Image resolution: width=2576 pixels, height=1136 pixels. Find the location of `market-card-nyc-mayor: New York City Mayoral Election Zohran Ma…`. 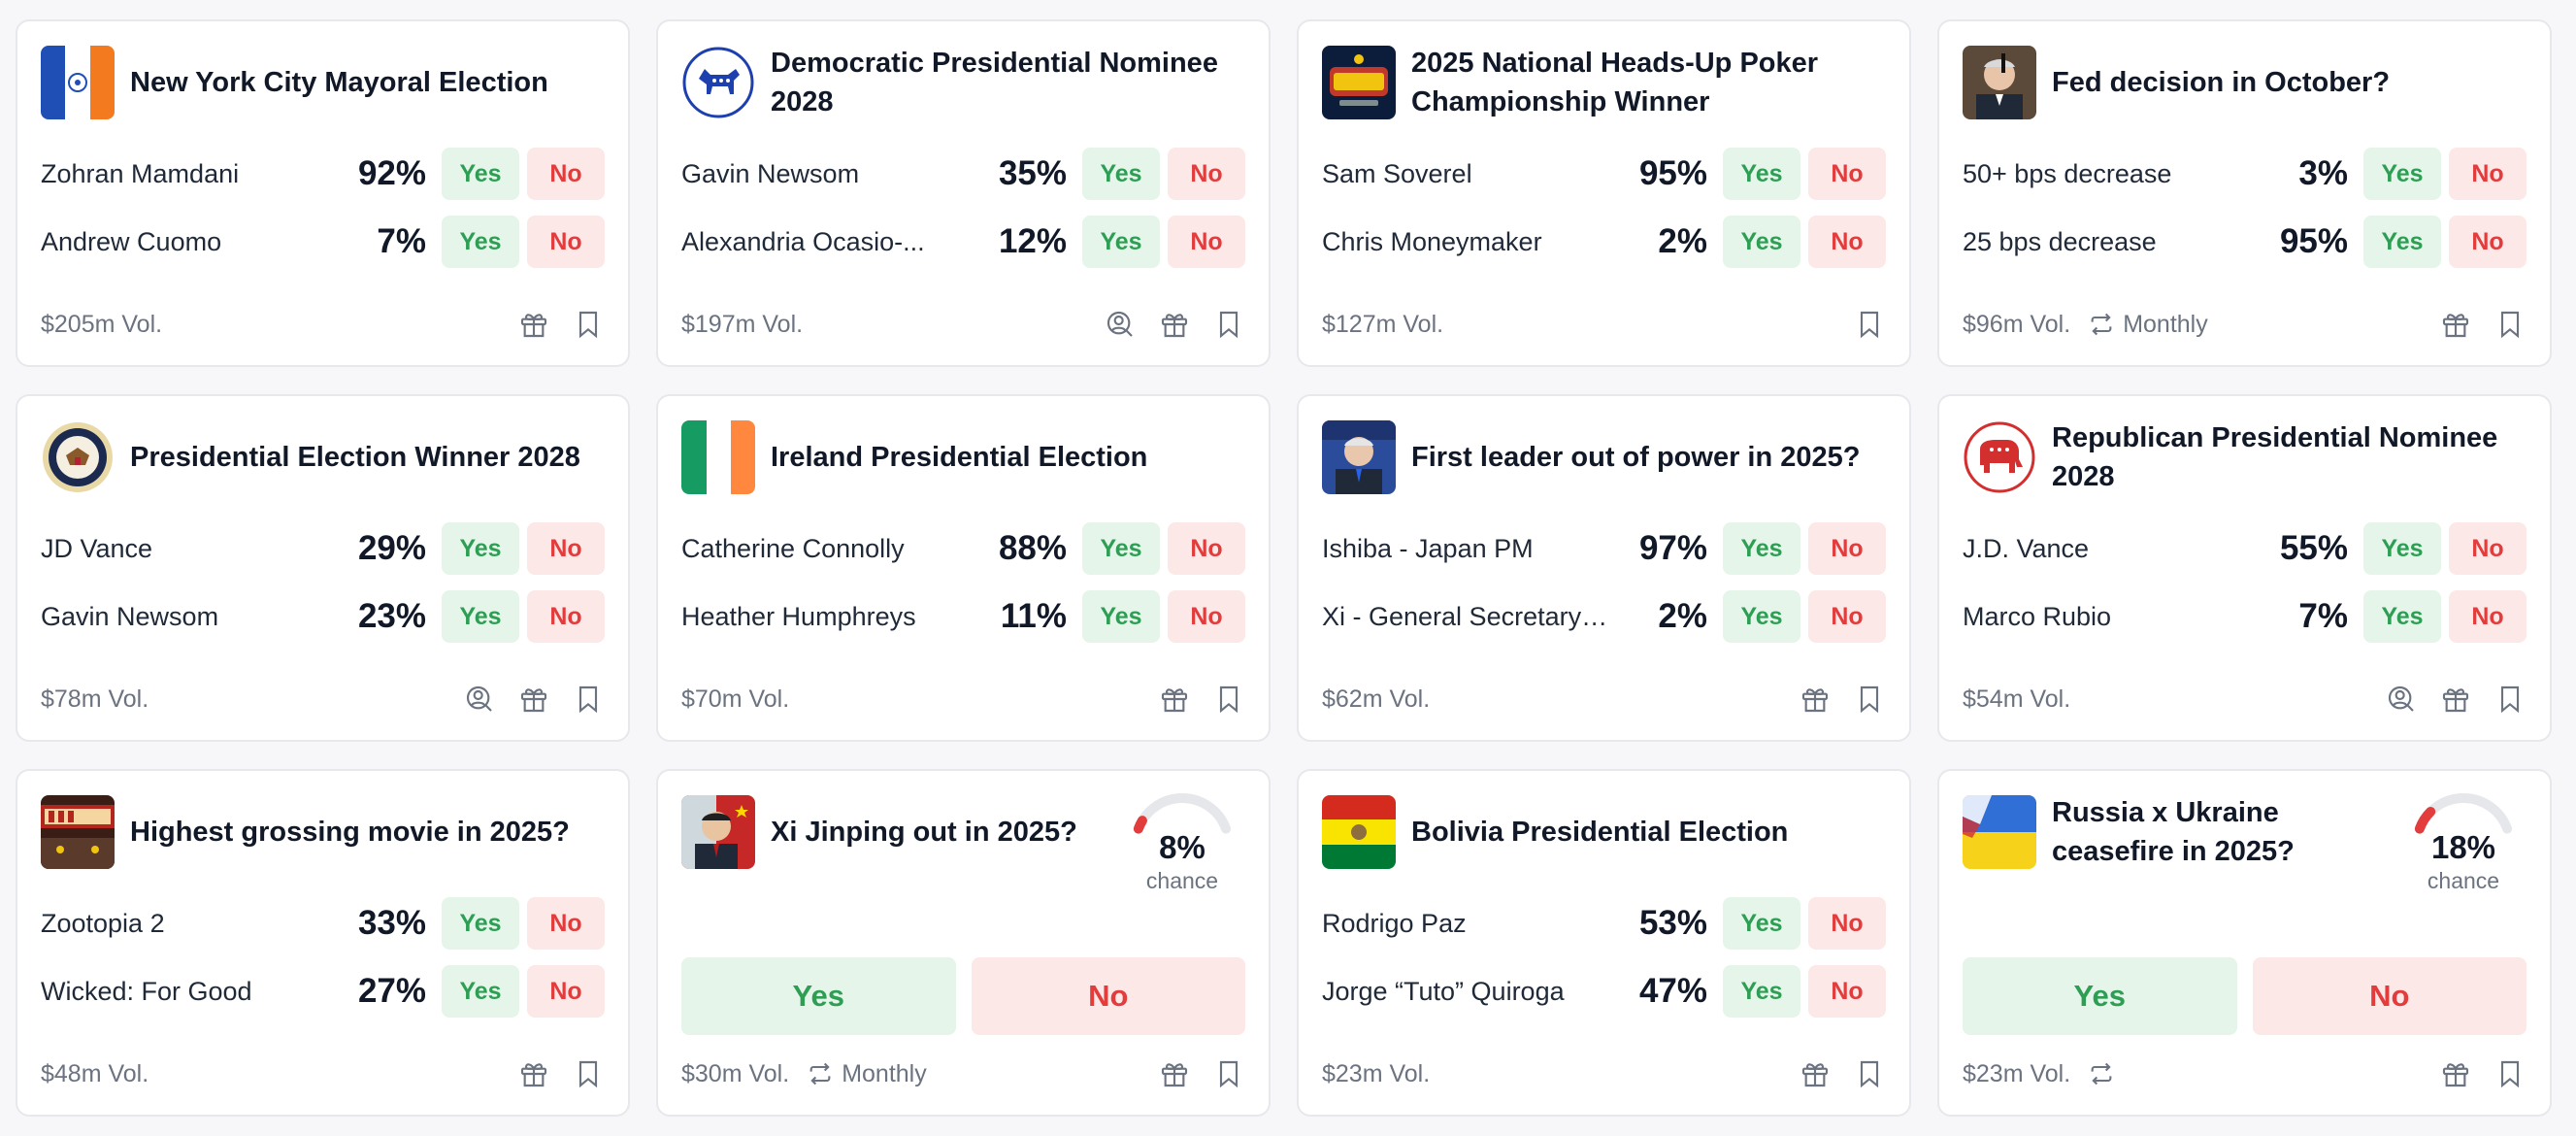

market-card-nyc-mayor: New York City Mayoral Election Zohran Ma… is located at coordinates (323, 193).